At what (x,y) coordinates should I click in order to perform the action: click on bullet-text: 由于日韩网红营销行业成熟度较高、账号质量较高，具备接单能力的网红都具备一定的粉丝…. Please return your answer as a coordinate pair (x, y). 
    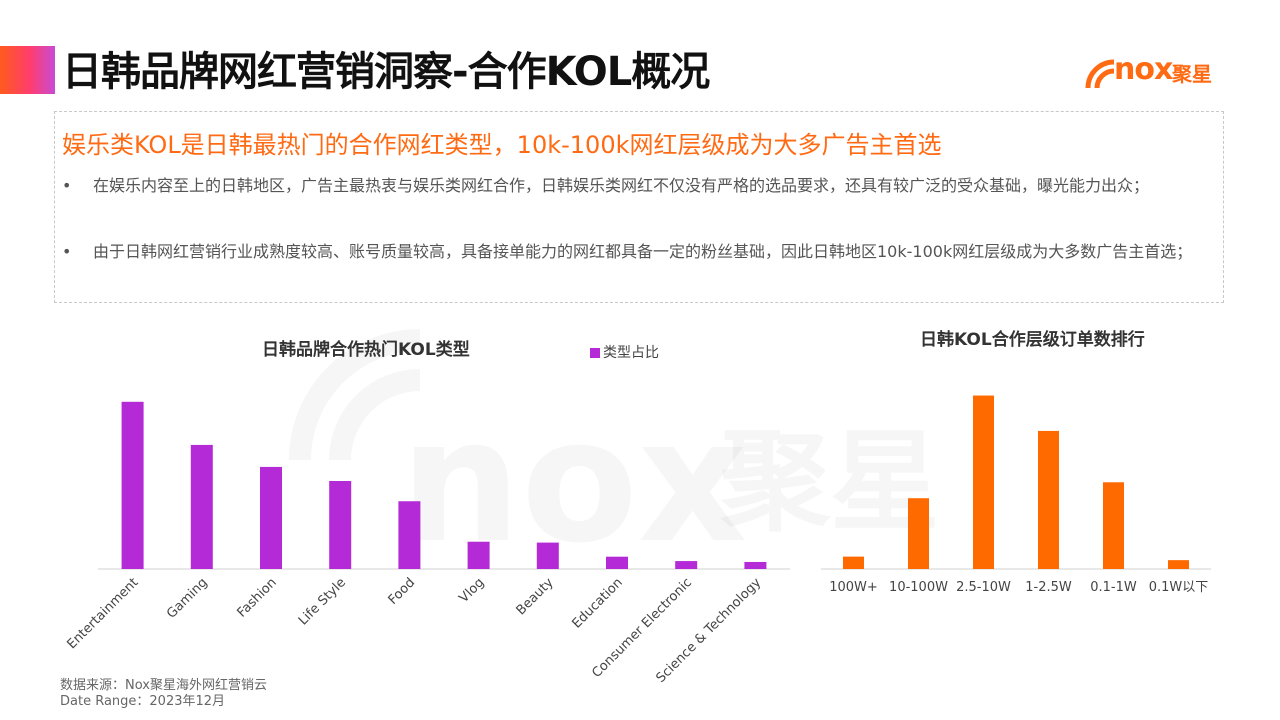
    Looking at the image, I should click on (643, 251).